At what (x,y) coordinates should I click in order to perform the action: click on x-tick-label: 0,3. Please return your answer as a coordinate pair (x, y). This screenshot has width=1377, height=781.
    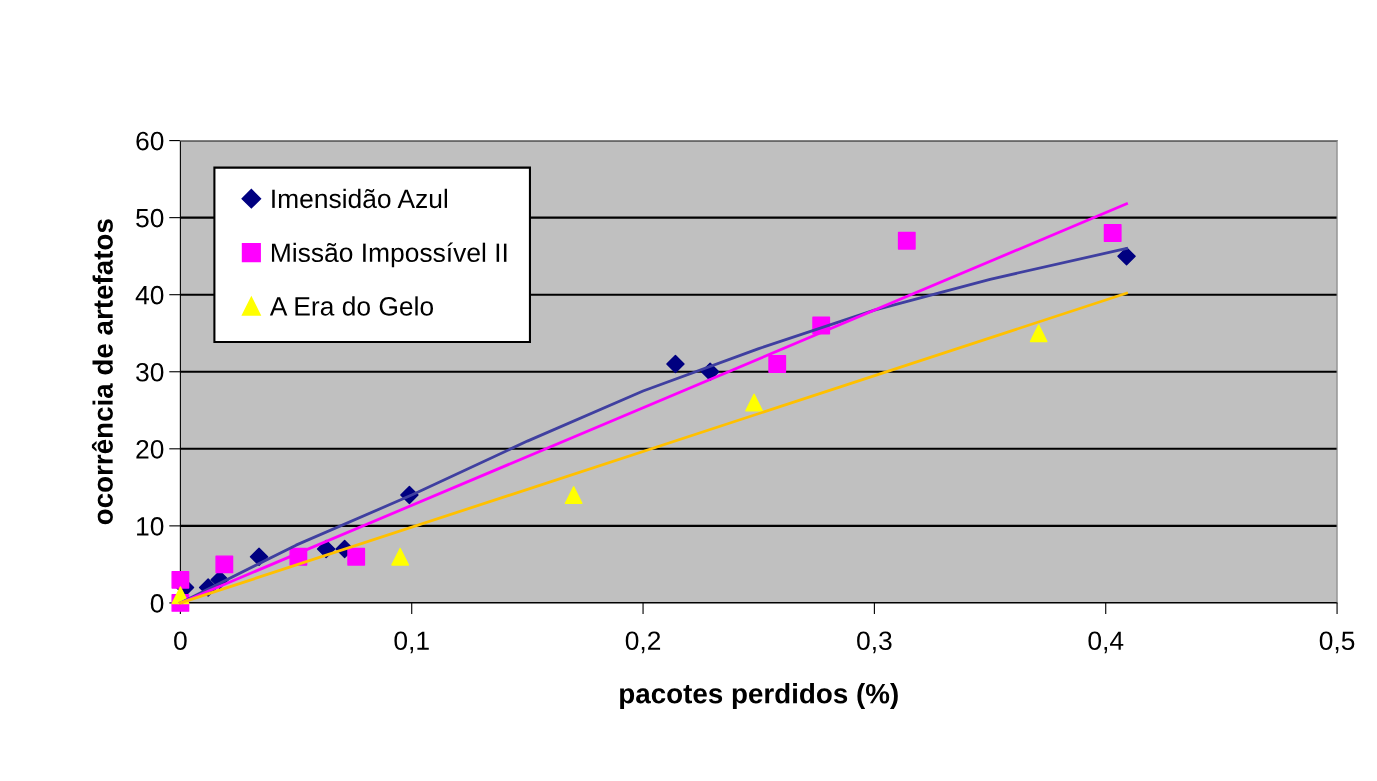
    Looking at the image, I should click on (874, 642).